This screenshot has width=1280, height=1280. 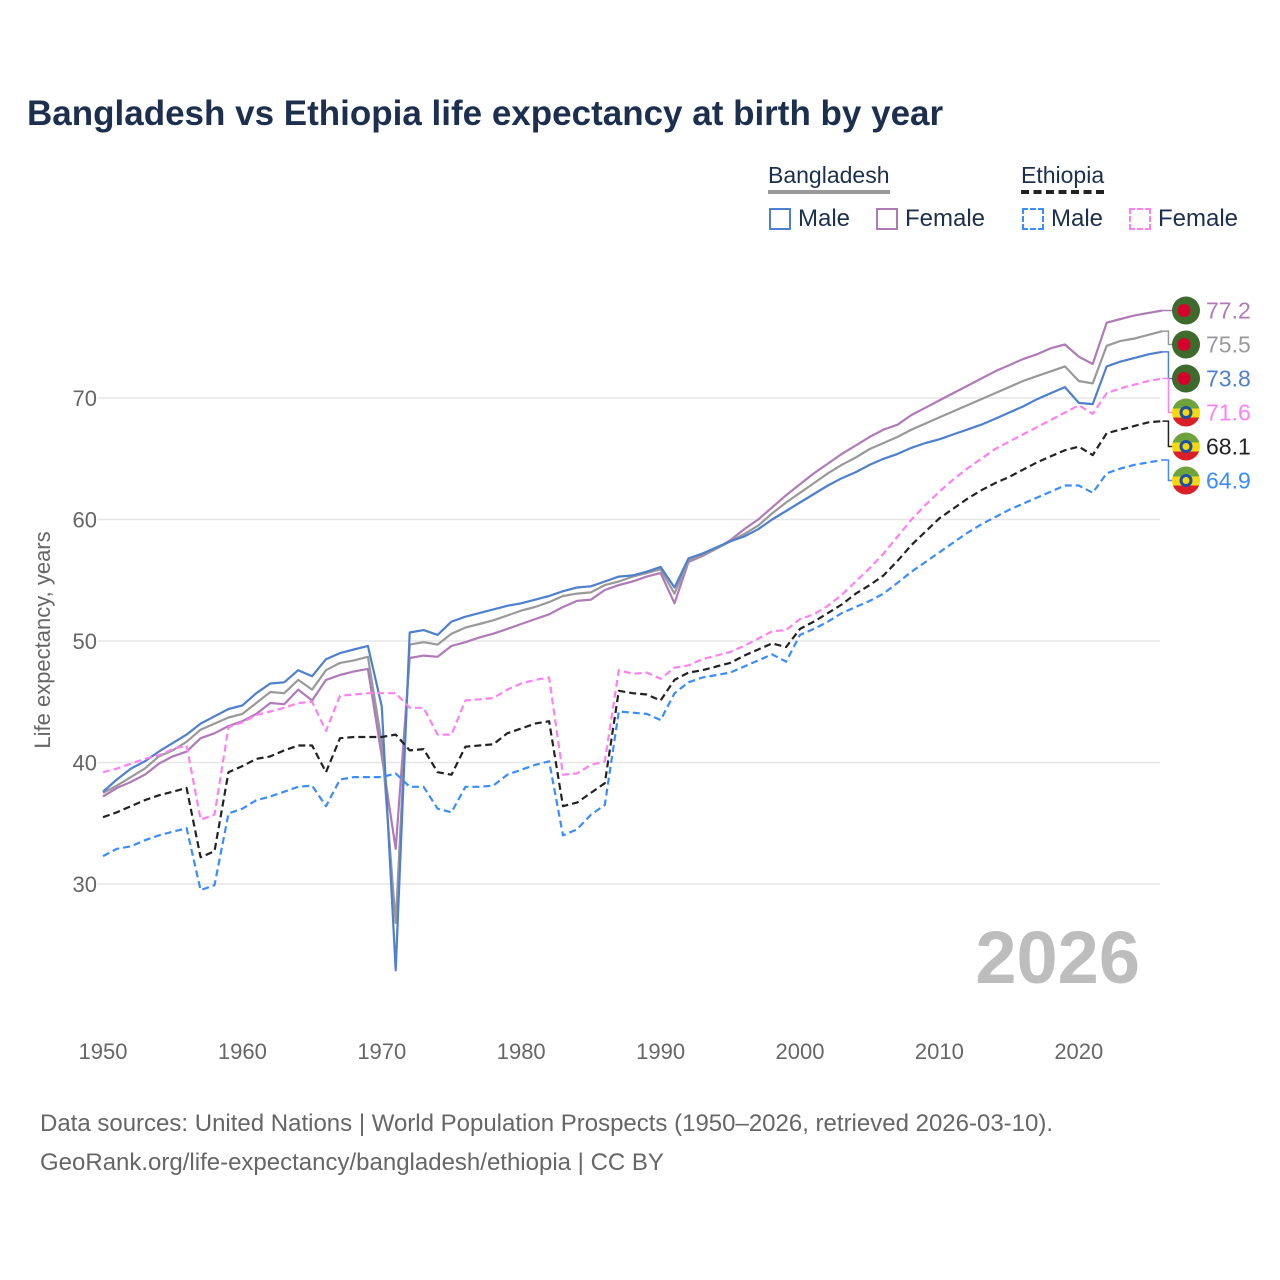 What do you see at coordinates (1228, 345) in the screenshot?
I see `end-value-label: 75.5` at bounding box center [1228, 345].